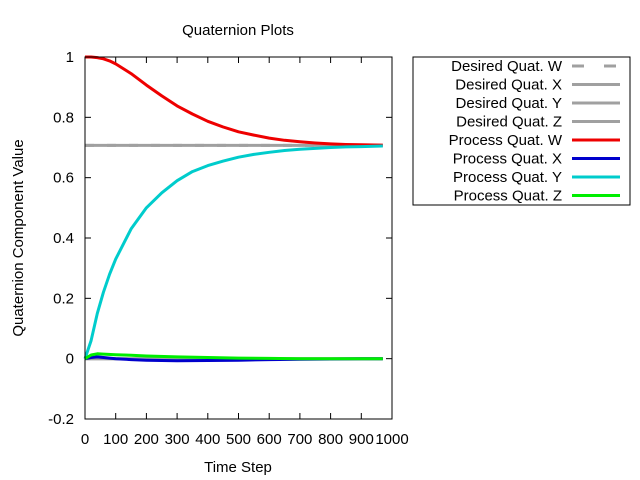 The width and height of the screenshot is (640, 480). Describe the element at coordinates (509, 122) in the screenshot. I see `legend-label-desired-quat-z: Desired Quat. Z` at that location.